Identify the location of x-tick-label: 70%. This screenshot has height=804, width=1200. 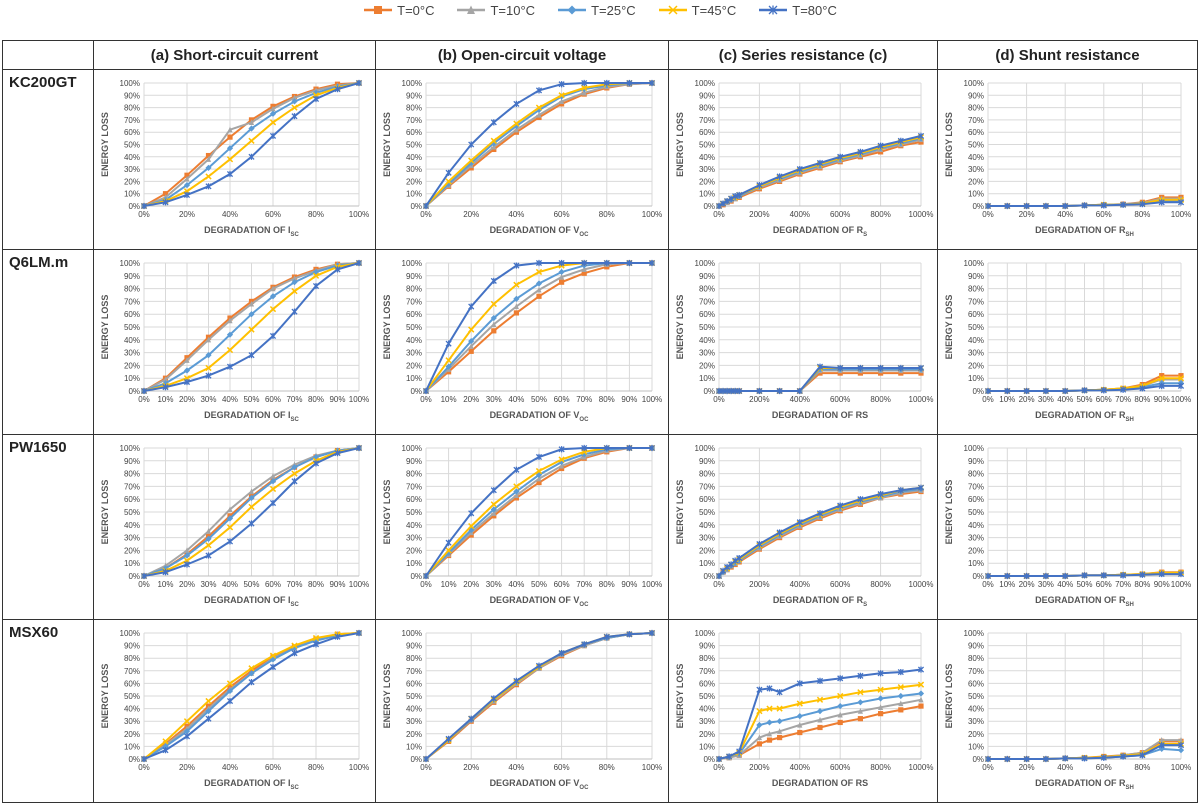
(584, 399).